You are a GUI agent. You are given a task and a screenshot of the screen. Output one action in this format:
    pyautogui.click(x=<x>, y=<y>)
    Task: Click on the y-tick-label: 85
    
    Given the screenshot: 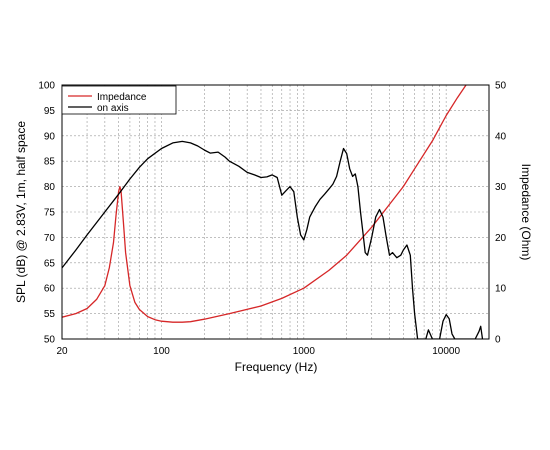 What is the action you would take?
    pyautogui.click(x=50, y=162)
    